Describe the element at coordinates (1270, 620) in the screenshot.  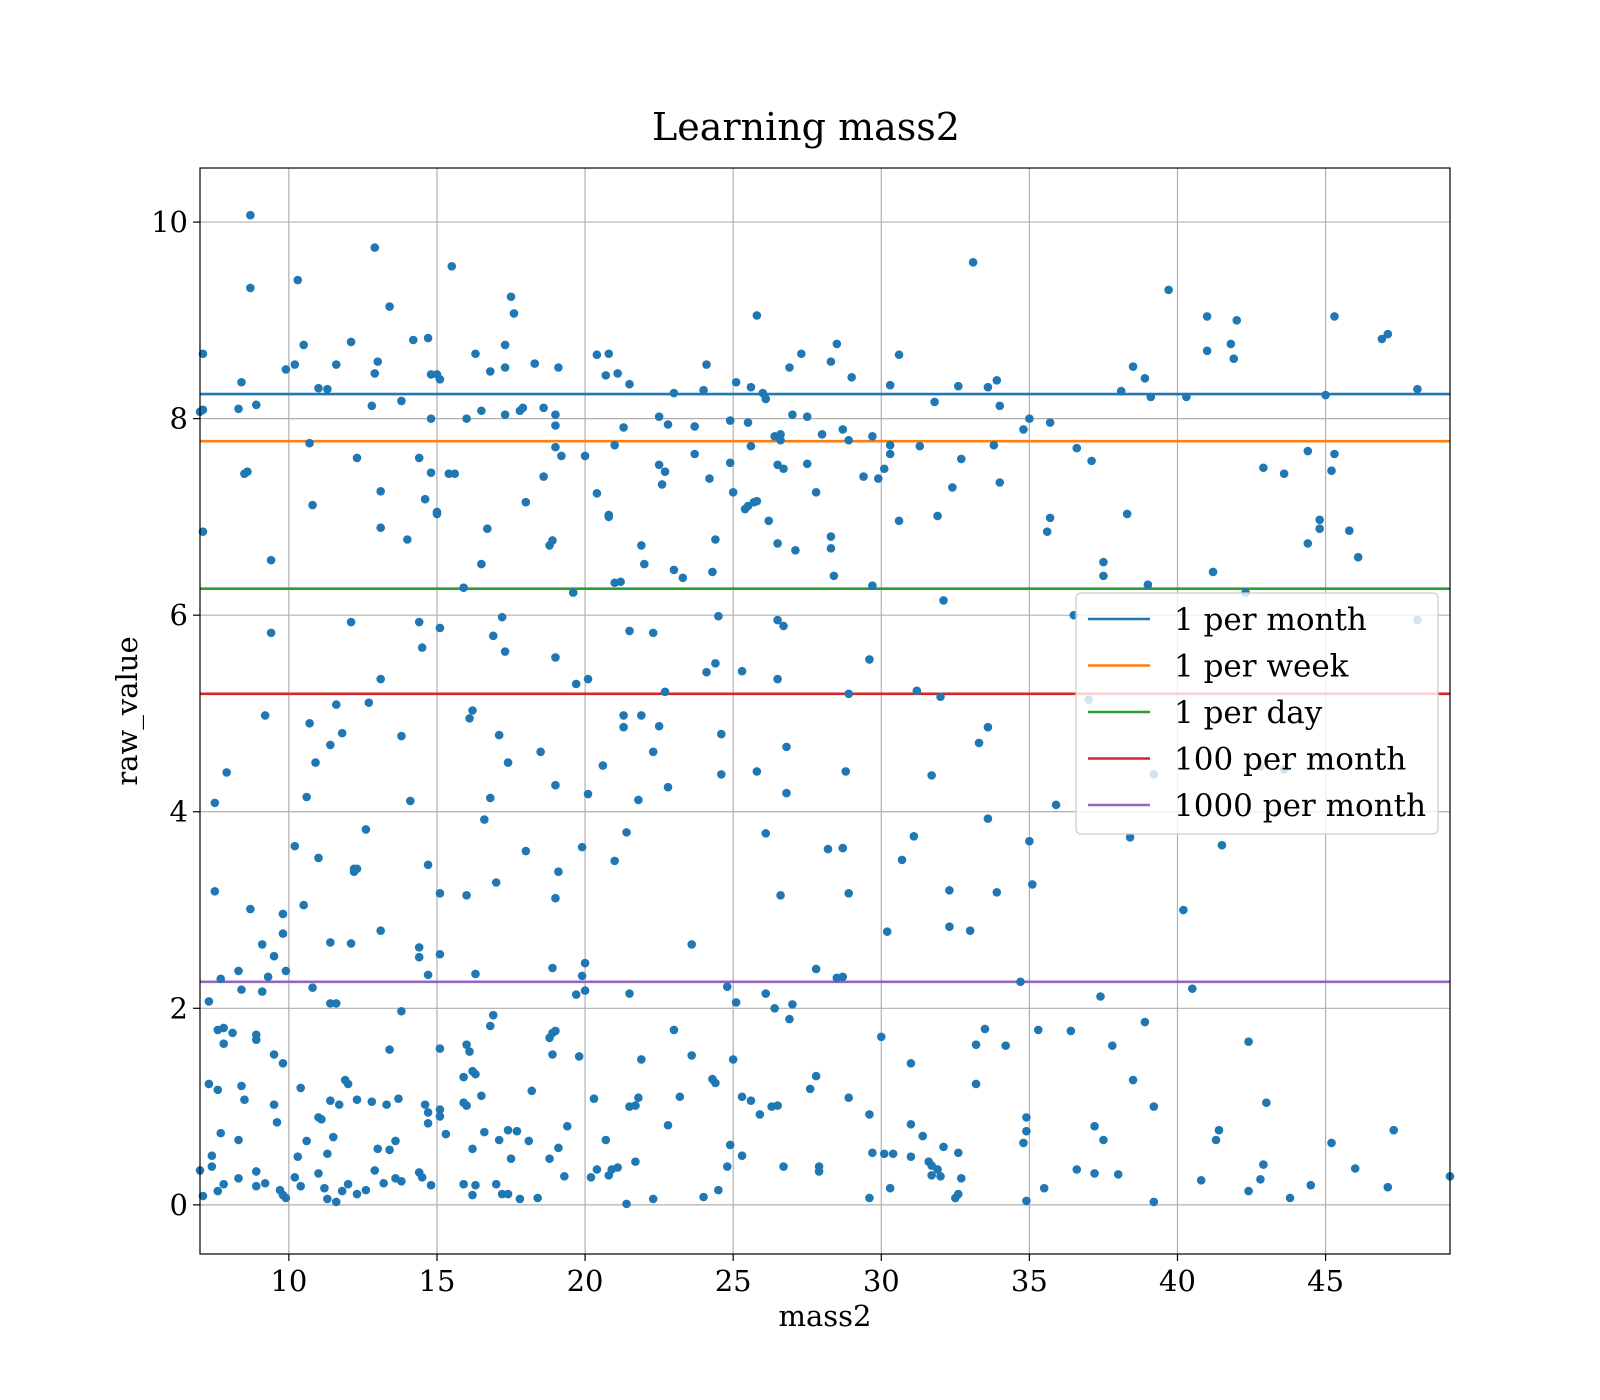
I see `legend-label: 1 per month` at that location.